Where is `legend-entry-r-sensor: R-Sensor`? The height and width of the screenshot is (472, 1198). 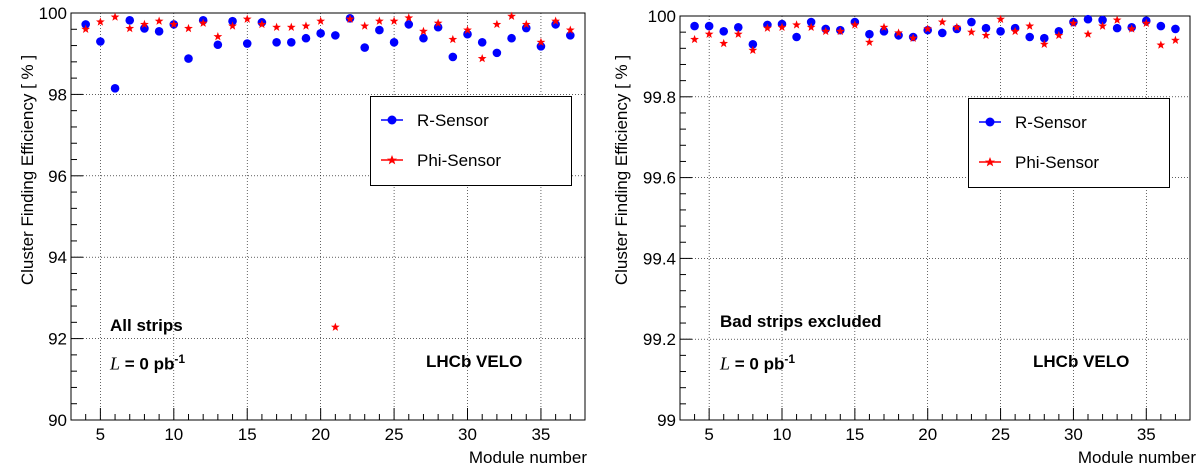 legend-entry-r-sensor: R-Sensor is located at coordinates (471, 120).